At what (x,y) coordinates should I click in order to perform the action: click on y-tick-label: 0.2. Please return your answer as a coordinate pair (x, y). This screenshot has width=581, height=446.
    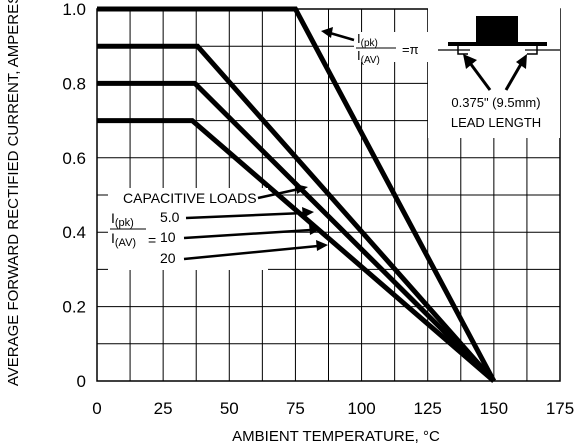
    Looking at the image, I should click on (74, 307).